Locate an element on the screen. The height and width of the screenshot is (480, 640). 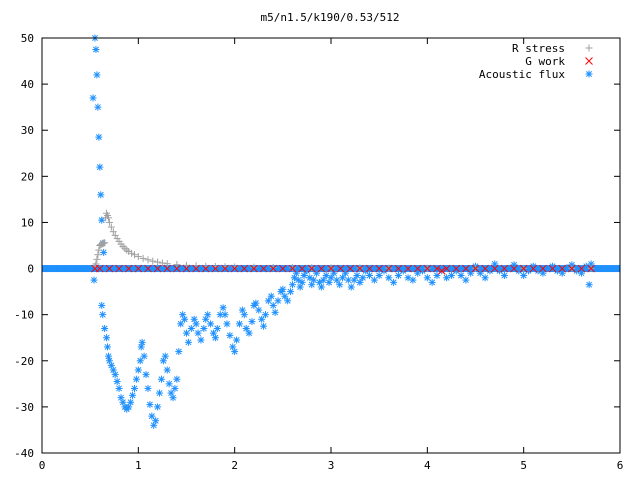
x-tick-label: 1 is located at coordinates (138, 465).